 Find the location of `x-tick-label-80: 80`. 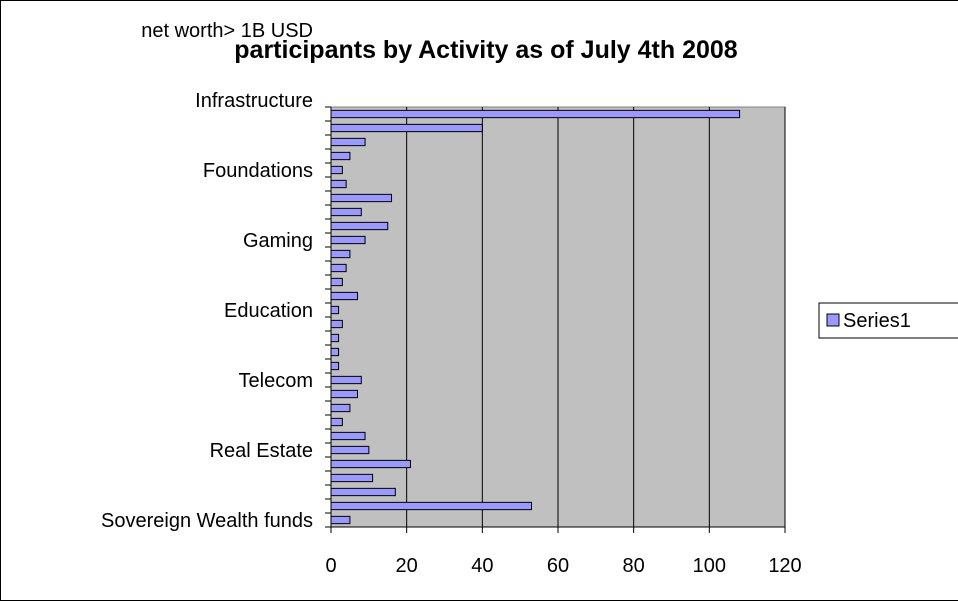

x-tick-label-80: 80 is located at coordinates (634, 566).